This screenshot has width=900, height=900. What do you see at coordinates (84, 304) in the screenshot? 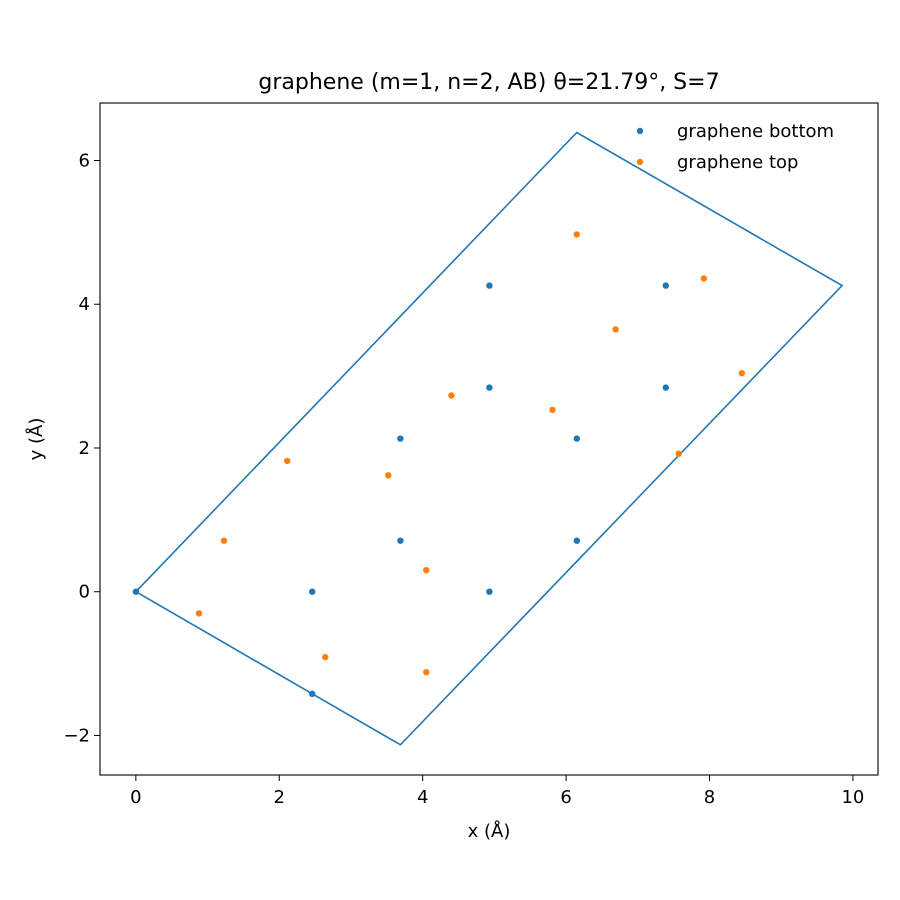
I see `y-tick-label: 4` at bounding box center [84, 304].